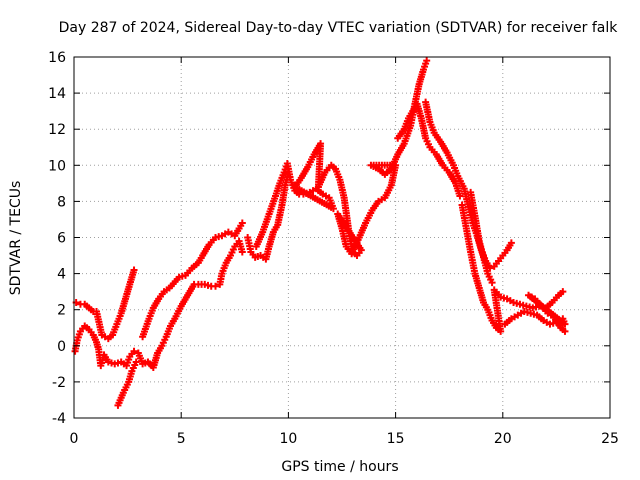 The image size is (640, 480). What do you see at coordinates (74, 439) in the screenshot?
I see `x-tick-label: 0` at bounding box center [74, 439].